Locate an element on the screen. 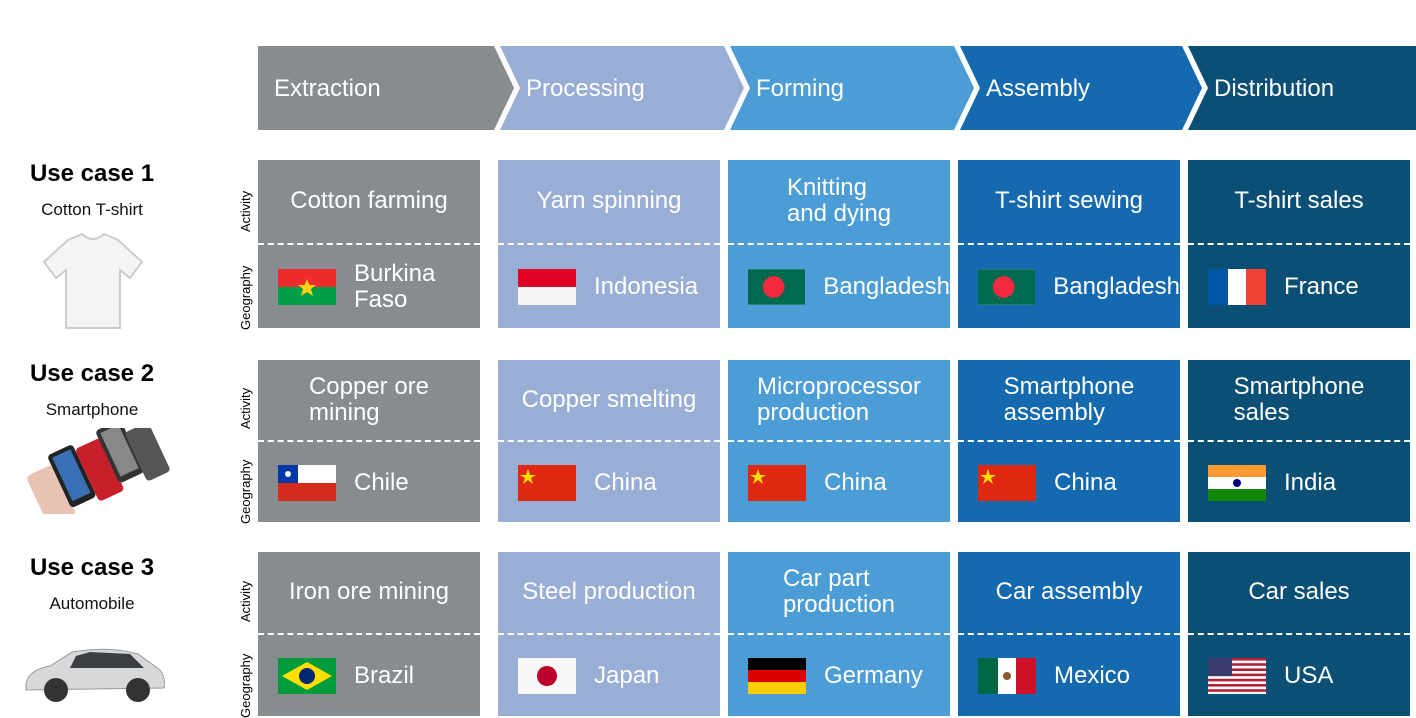 This screenshot has height=718, width=1416. use-case-title: Use case 1 is located at coordinates (92, 173).